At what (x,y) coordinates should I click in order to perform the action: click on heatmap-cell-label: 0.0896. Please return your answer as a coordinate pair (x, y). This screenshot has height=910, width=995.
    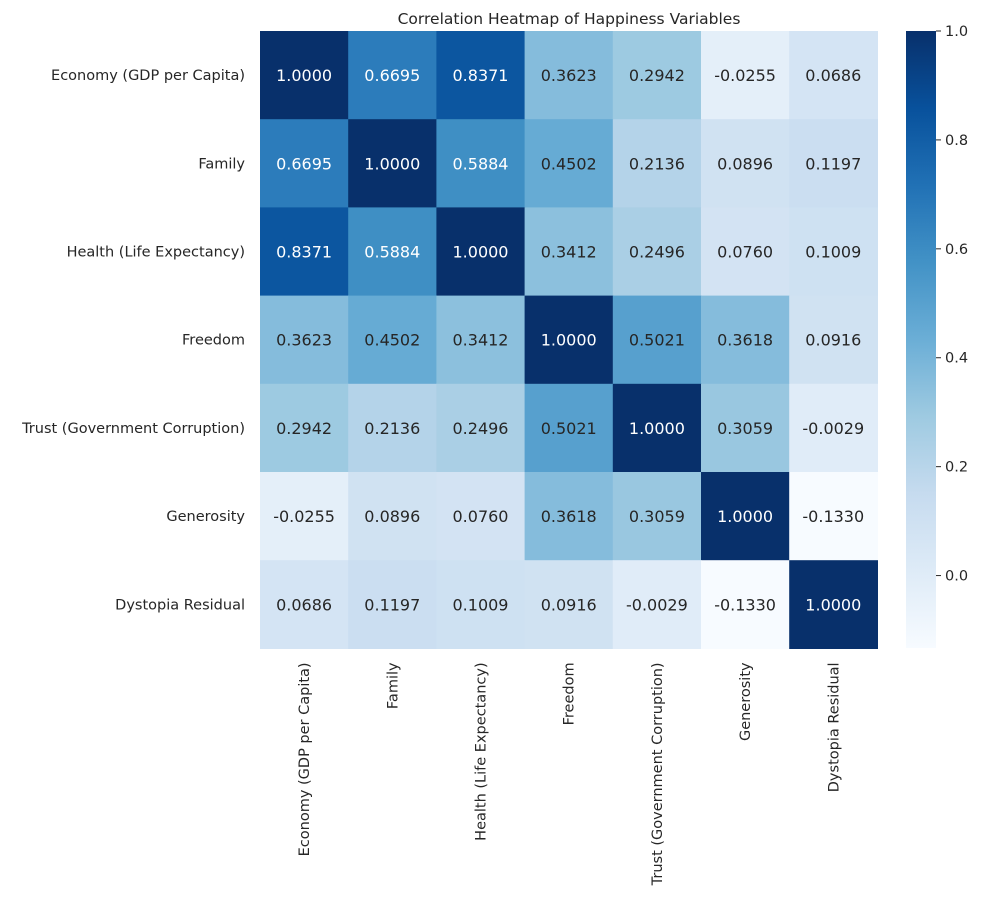
    Looking at the image, I should click on (392, 516).